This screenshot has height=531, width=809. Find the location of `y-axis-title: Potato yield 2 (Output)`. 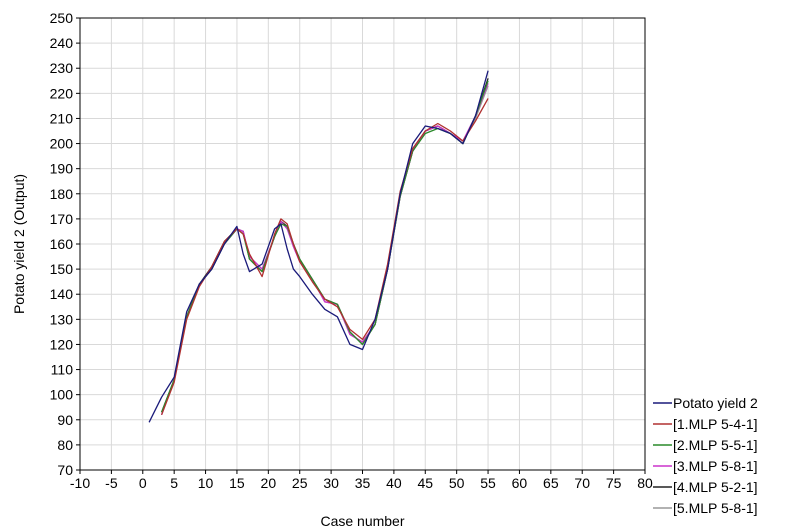

y-axis-title: Potato yield 2 (Output) is located at coordinates (19, 244).